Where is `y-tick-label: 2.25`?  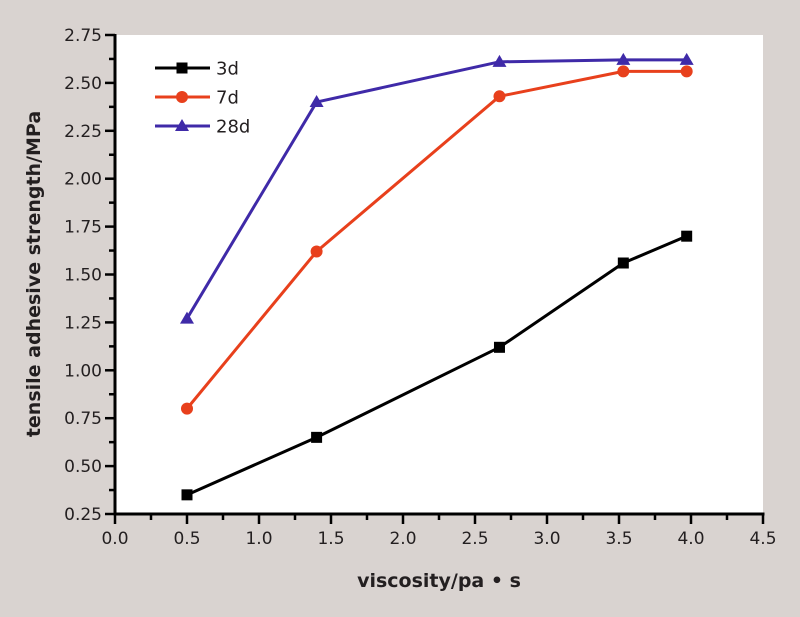
y-tick-label: 2.25 is located at coordinates (83, 132).